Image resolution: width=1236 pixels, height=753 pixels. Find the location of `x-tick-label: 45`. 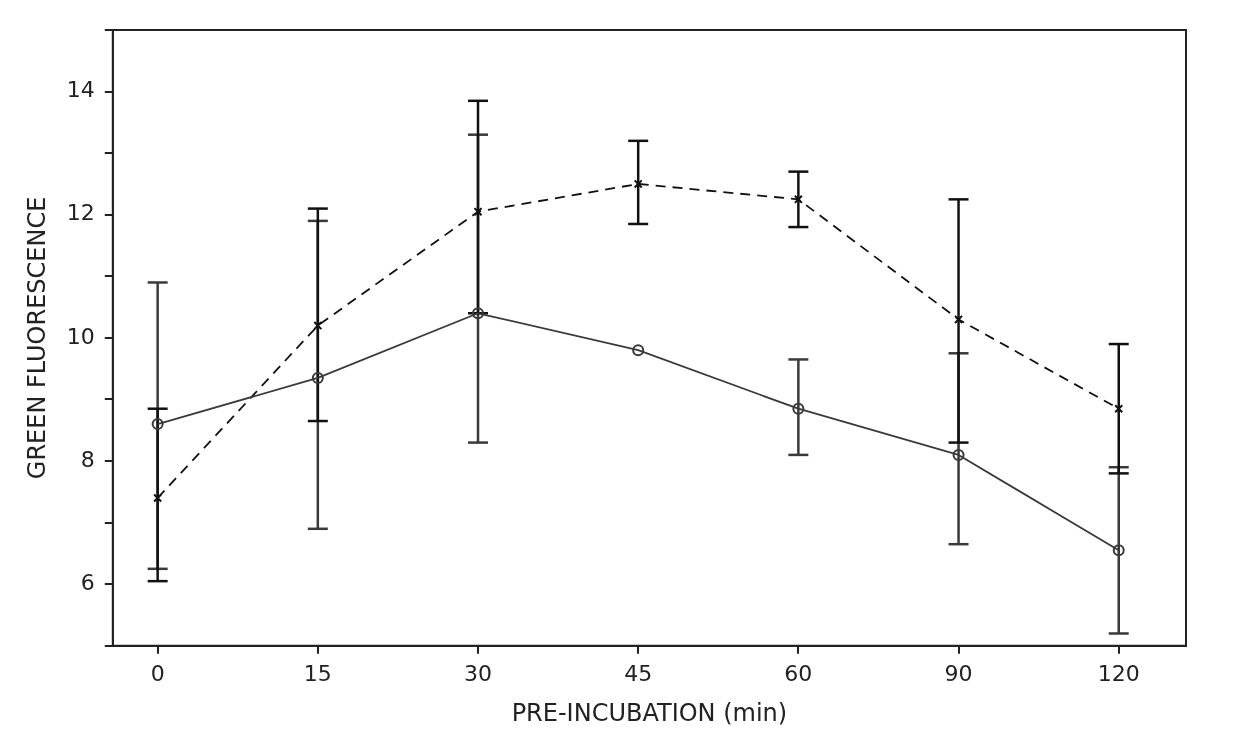

x-tick-label: 45 is located at coordinates (638, 673).